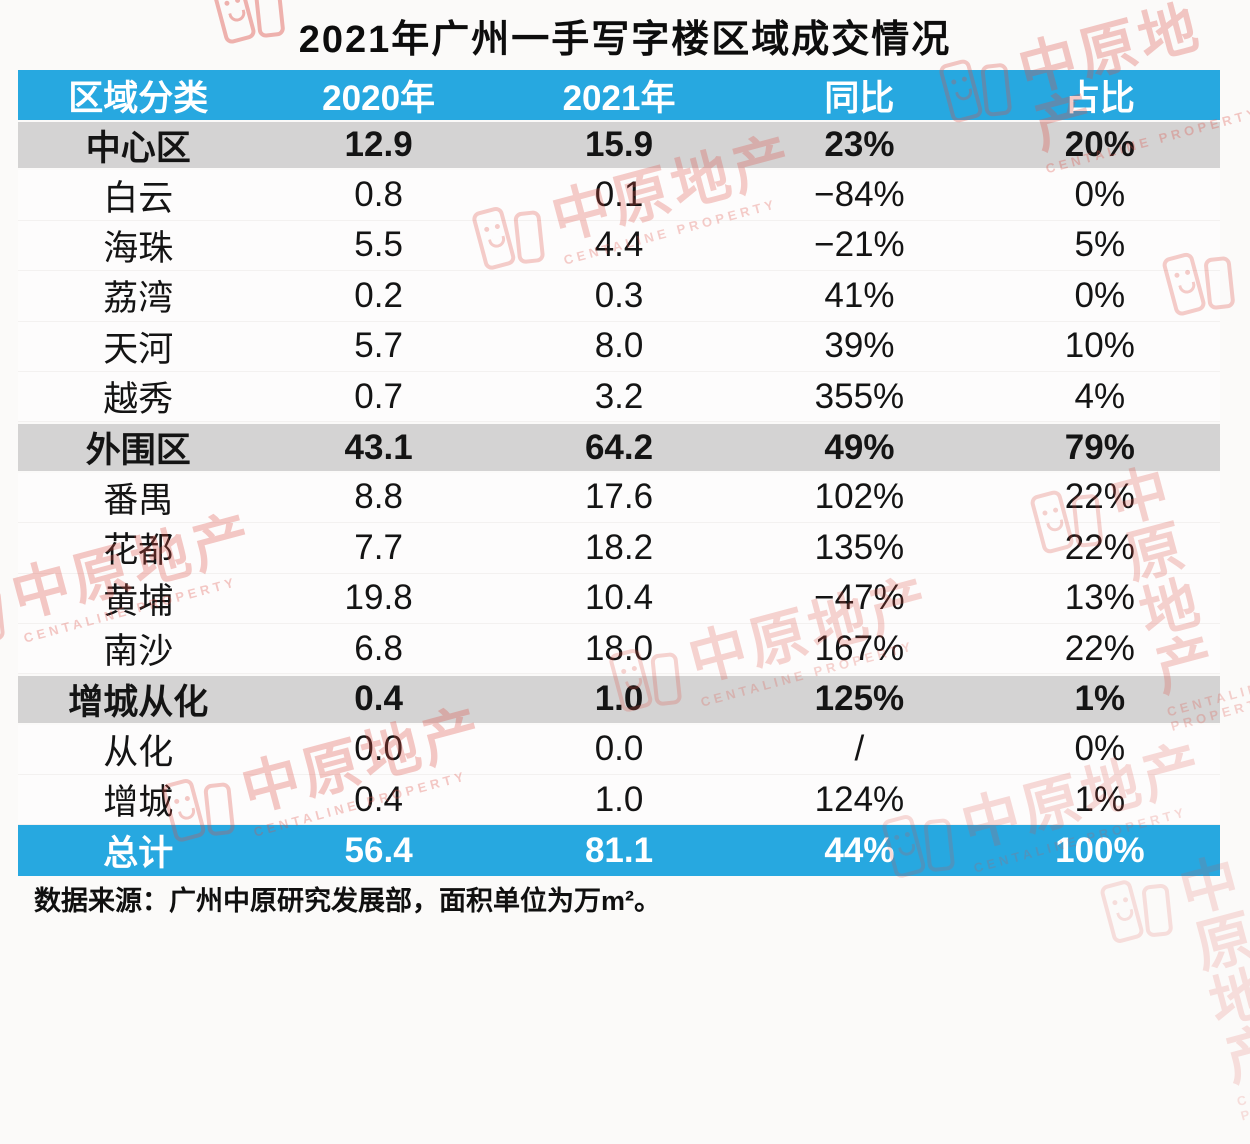 This screenshot has width=1250, height=1144. I want to click on table-cell: 3.2, so click(619, 396).